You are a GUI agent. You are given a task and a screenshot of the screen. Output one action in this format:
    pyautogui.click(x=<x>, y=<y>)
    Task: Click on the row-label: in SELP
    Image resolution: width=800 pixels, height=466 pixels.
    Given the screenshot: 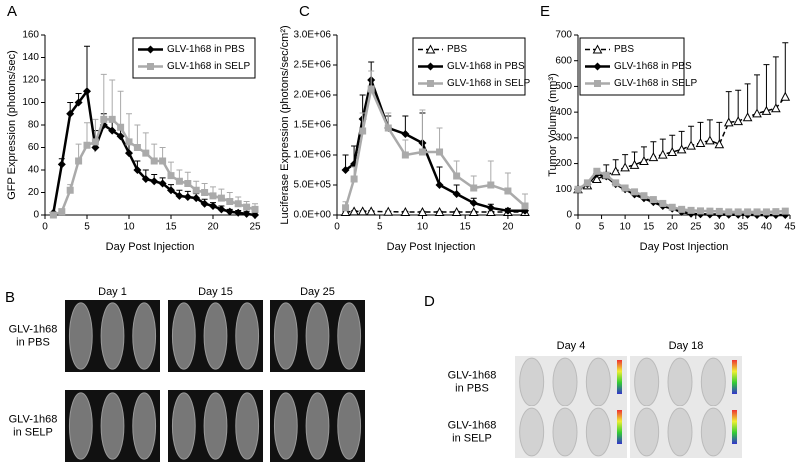 What is the action you would take?
    pyautogui.click(x=33, y=432)
    